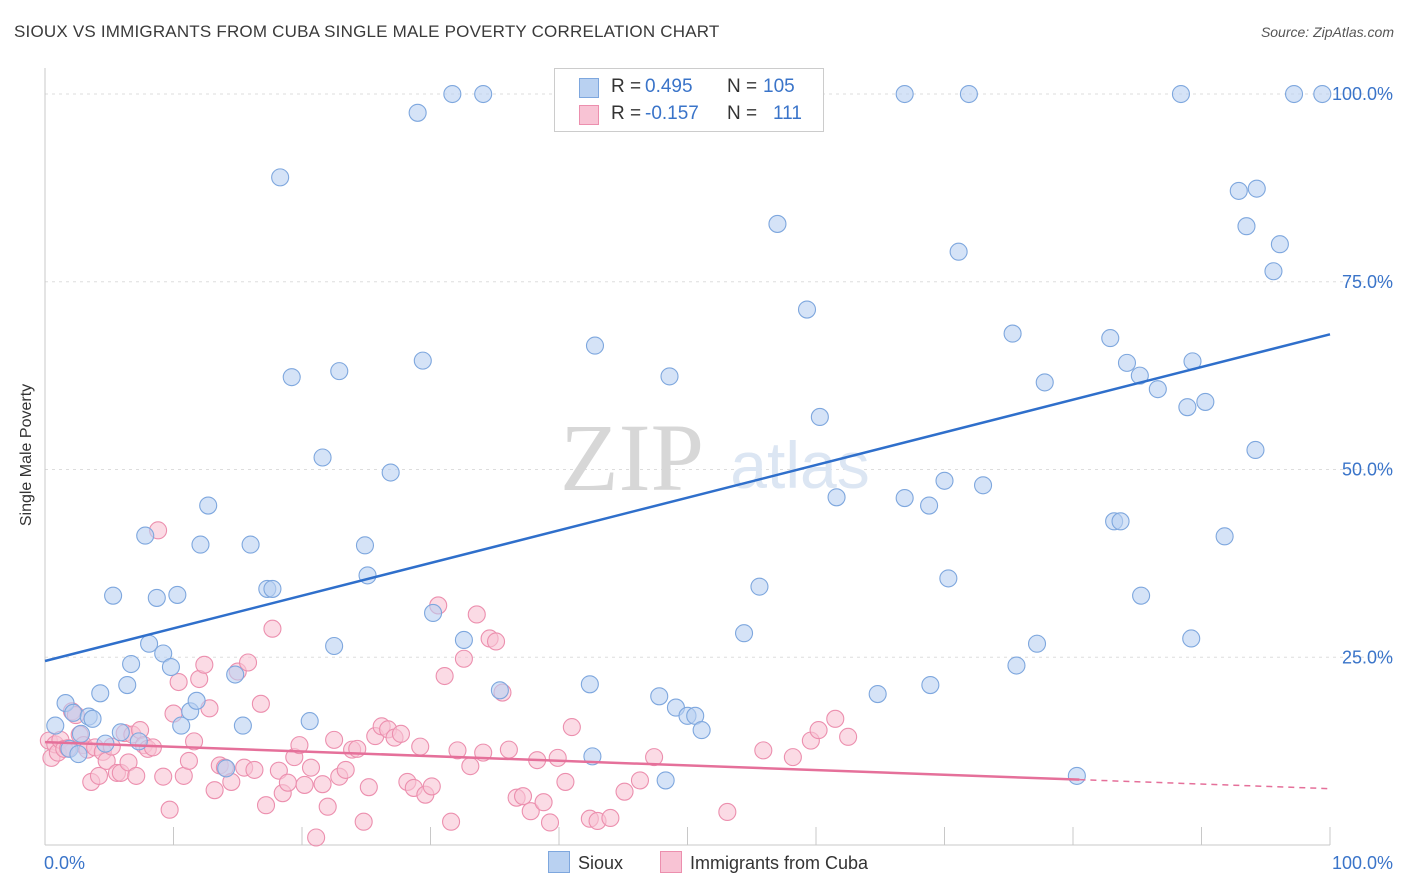  I want to click on bottom-legend-swatch-cuba, so click(671, 862).